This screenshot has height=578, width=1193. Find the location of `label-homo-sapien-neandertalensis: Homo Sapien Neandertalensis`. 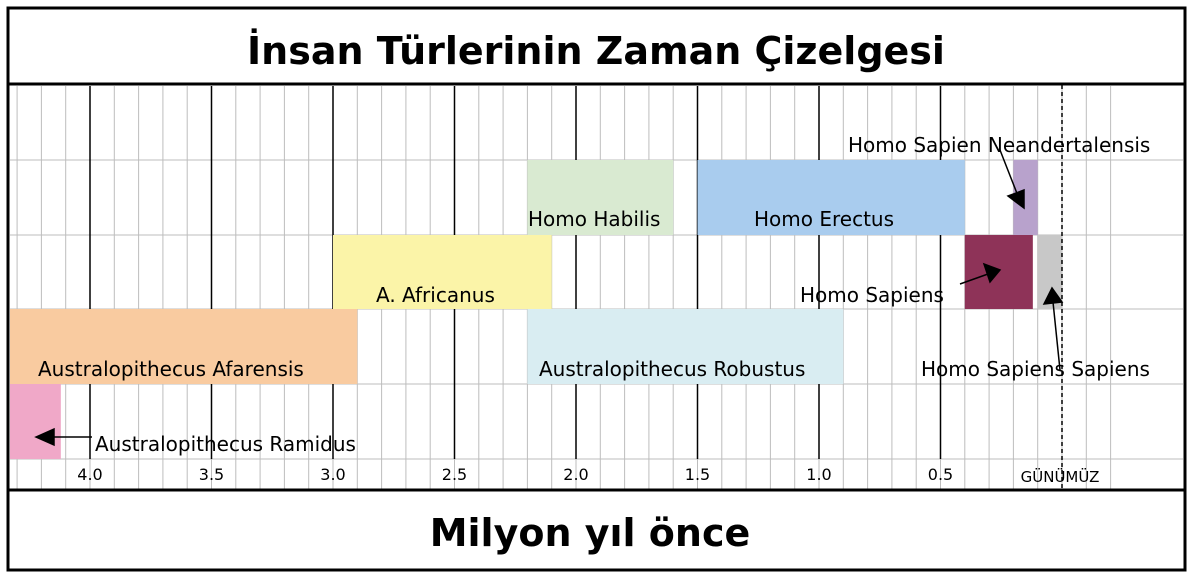

label-homo-sapien-neandertalensis: Homo Sapien Neandertalensis is located at coordinates (999, 145).